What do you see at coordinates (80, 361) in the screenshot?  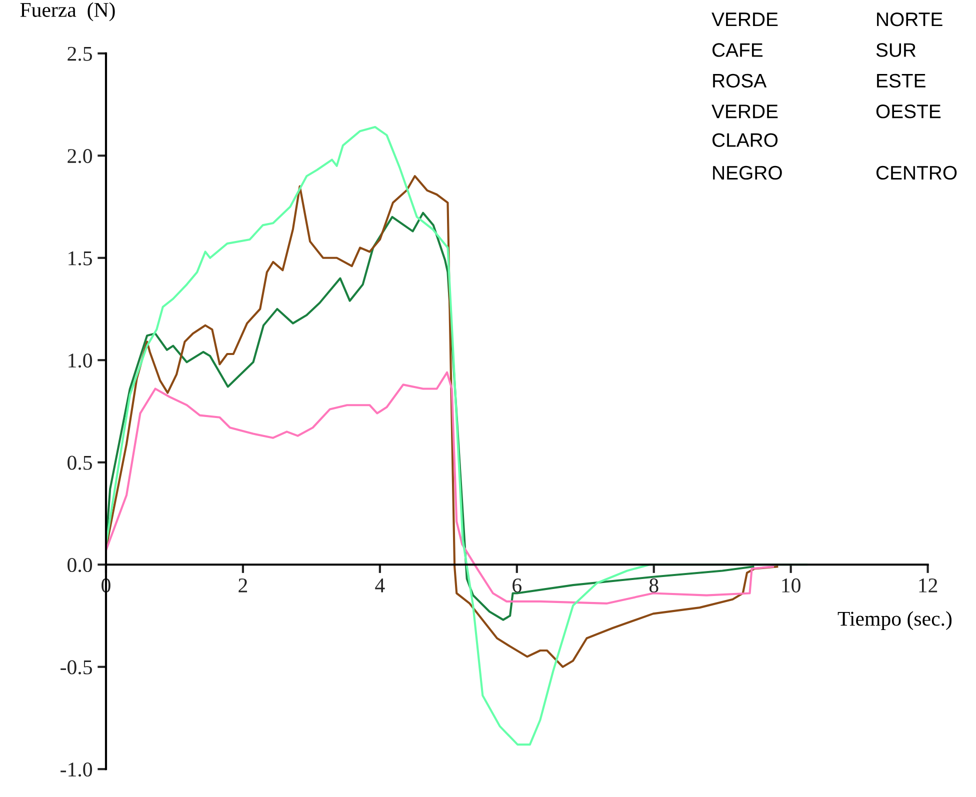 I see `y-tick-label: 1.0` at bounding box center [80, 361].